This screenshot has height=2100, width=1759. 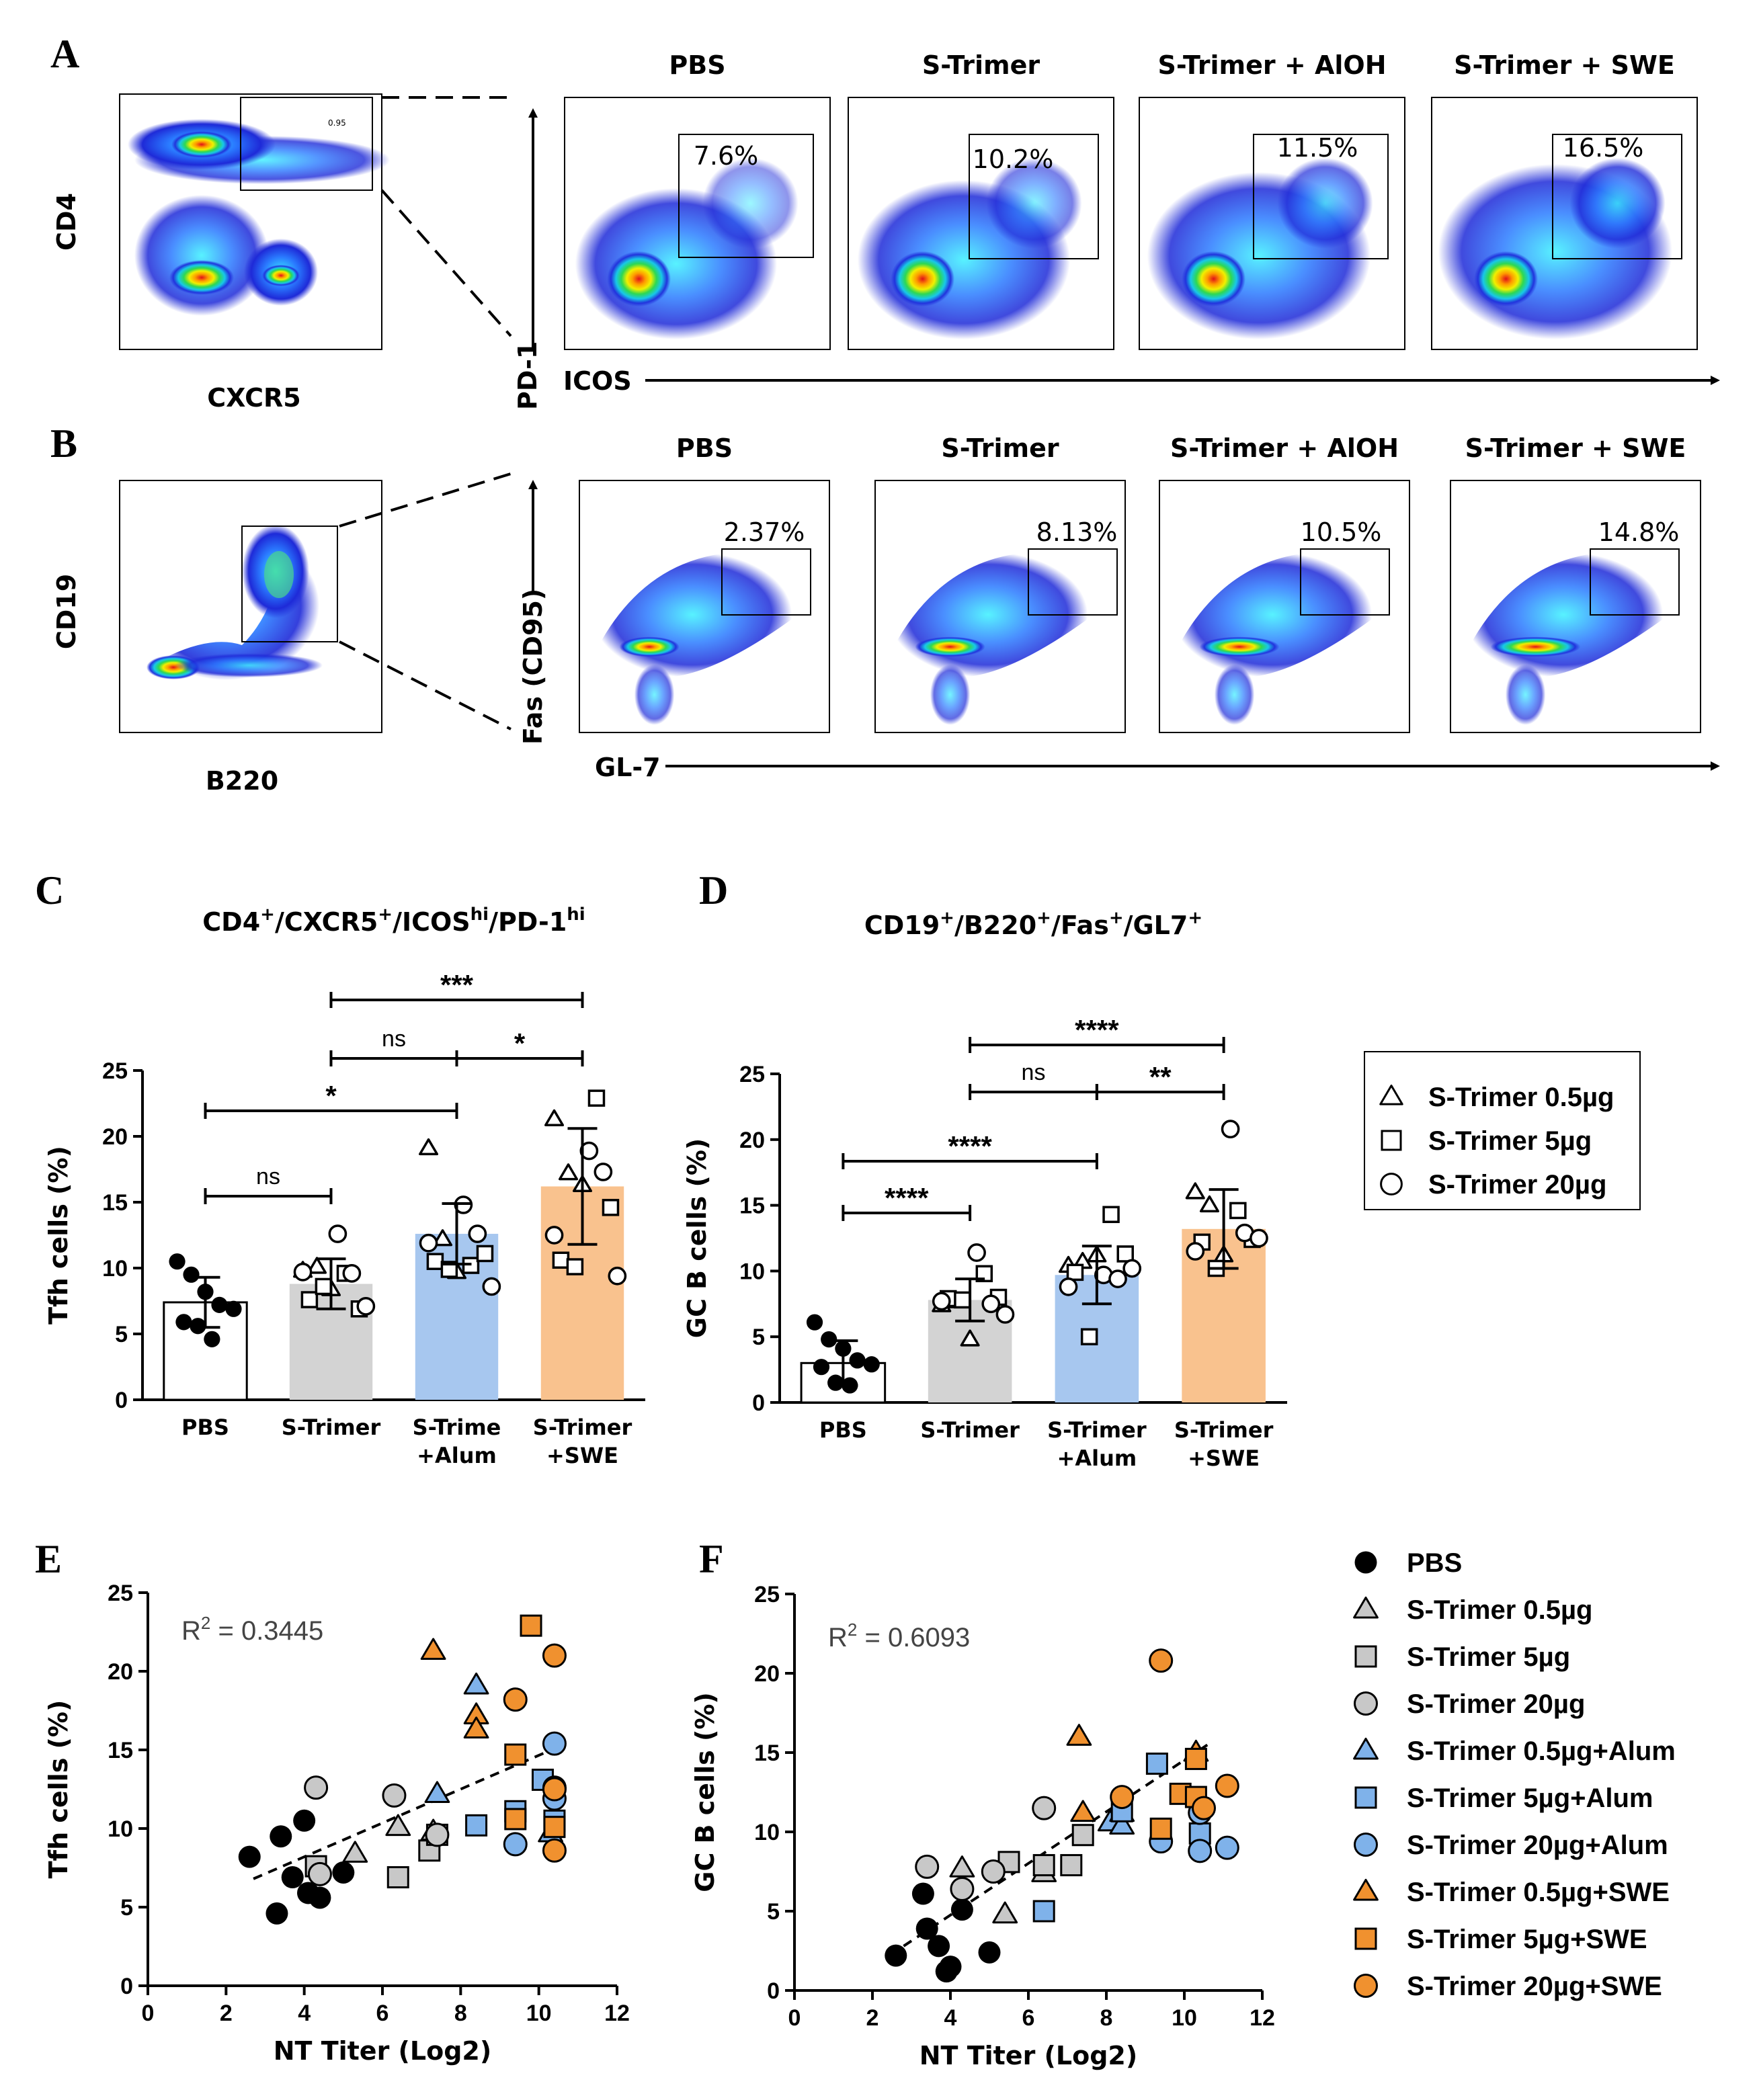 What do you see at coordinates (1366, 1889) in the screenshot?
I see `legend-ef-marker-tri` at bounding box center [1366, 1889].